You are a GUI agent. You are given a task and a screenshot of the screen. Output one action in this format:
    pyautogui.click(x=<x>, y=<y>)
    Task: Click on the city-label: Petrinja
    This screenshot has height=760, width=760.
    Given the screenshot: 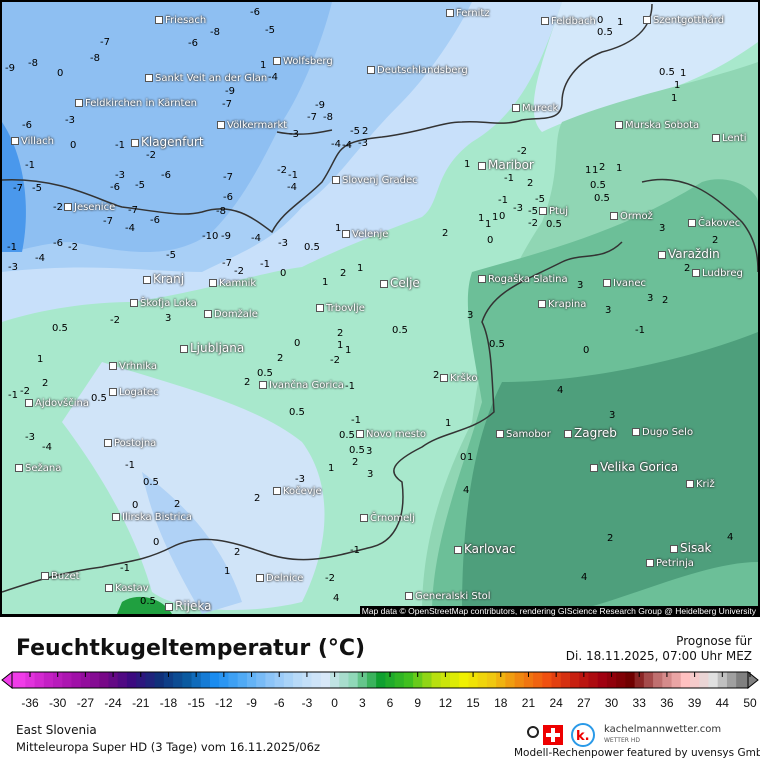 What is the action you would take?
    pyautogui.click(x=670, y=564)
    